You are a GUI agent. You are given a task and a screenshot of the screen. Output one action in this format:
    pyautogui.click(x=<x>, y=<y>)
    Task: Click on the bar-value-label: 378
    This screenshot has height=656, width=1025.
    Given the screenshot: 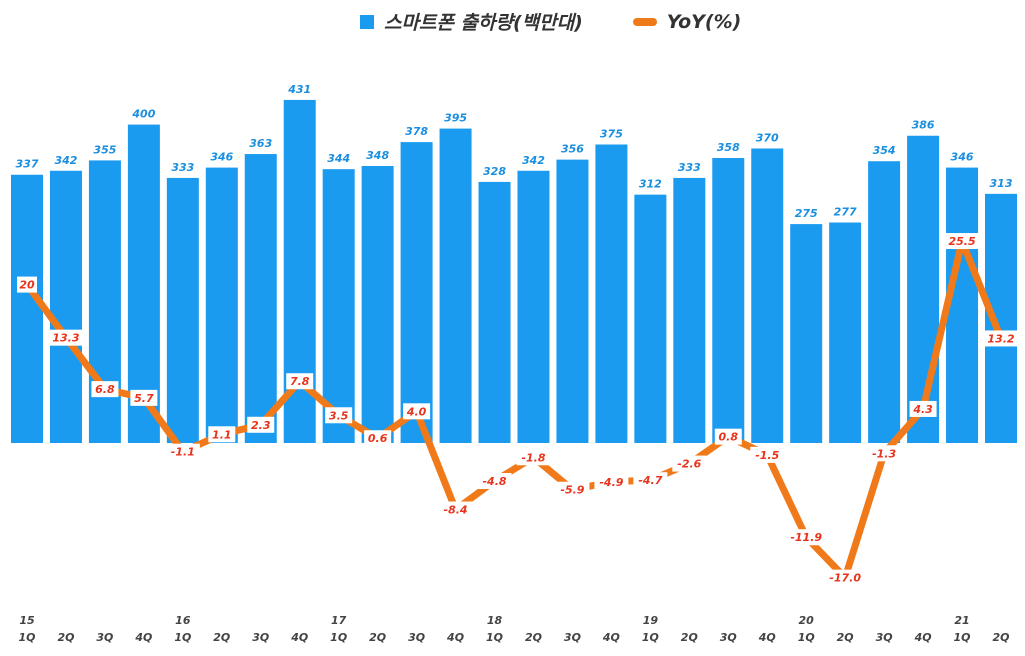 What is the action you would take?
    pyautogui.click(x=416, y=131)
    